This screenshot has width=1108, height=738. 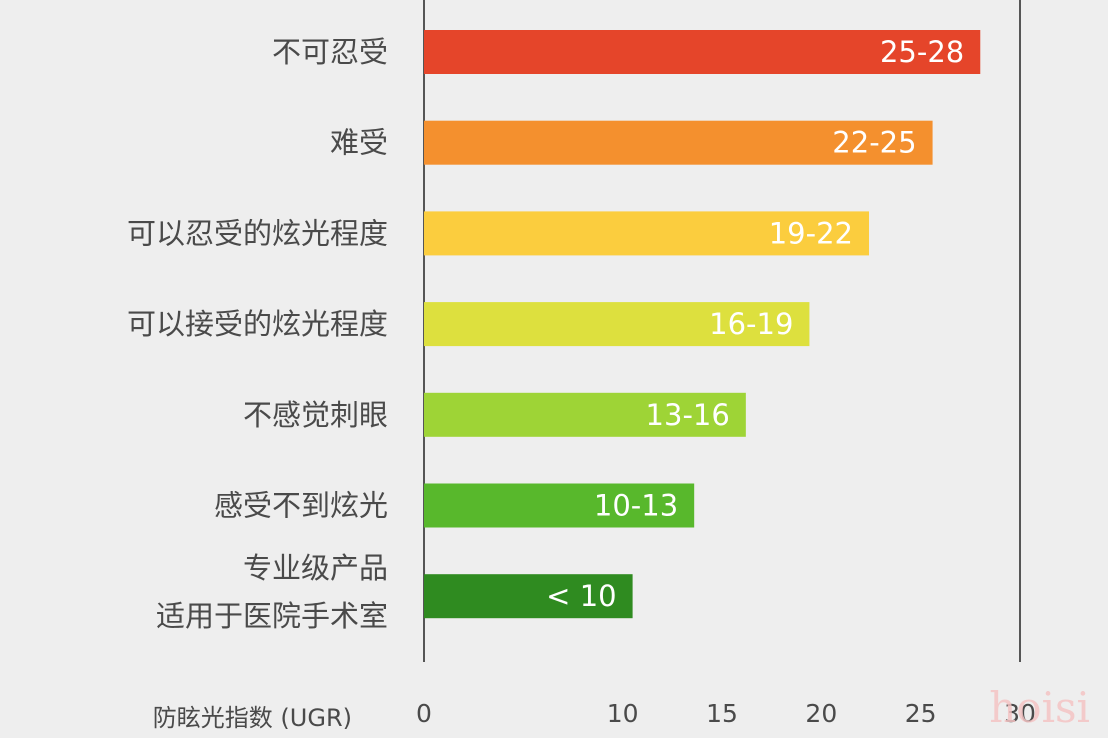 What do you see at coordinates (257, 324) in the screenshot?
I see `category-label: 可以接受的炫光程度` at bounding box center [257, 324].